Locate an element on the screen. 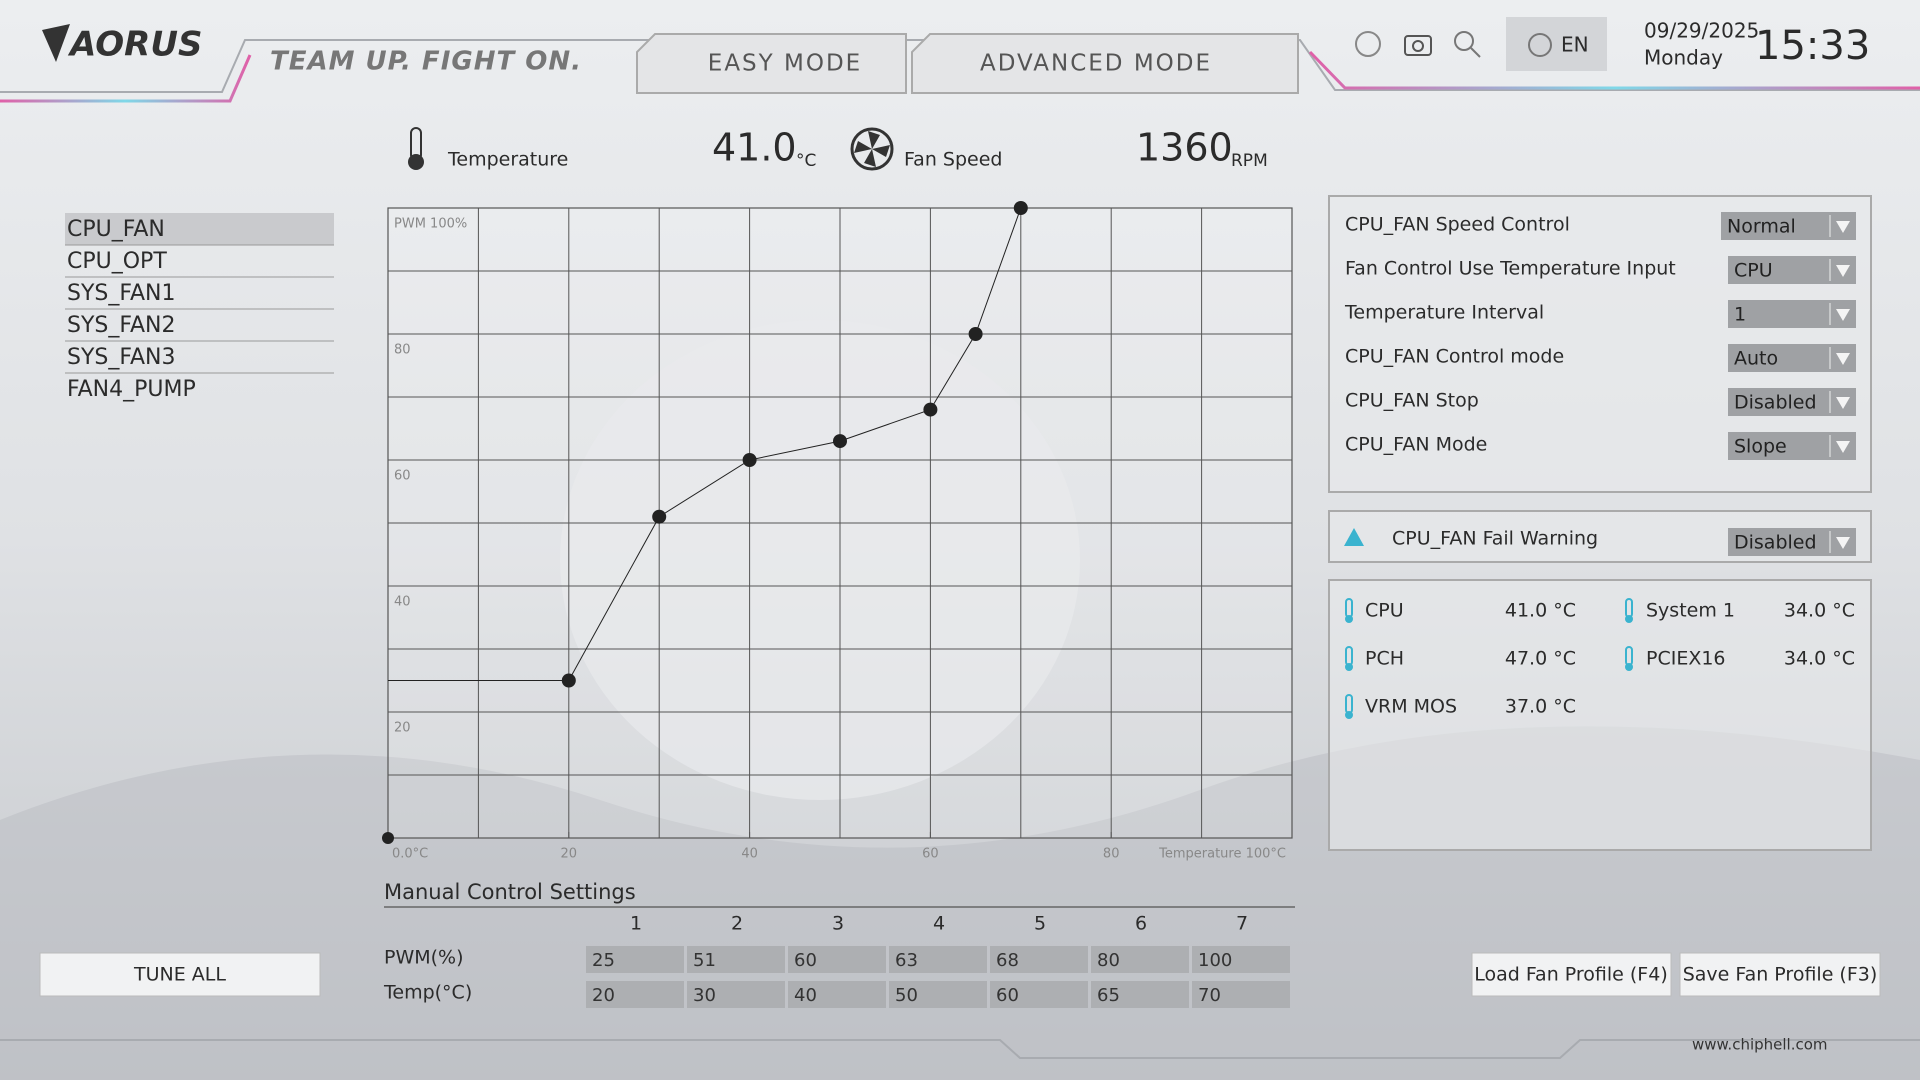 The height and width of the screenshot is (1080, 1920). language: EN is located at coordinates (1575, 45).